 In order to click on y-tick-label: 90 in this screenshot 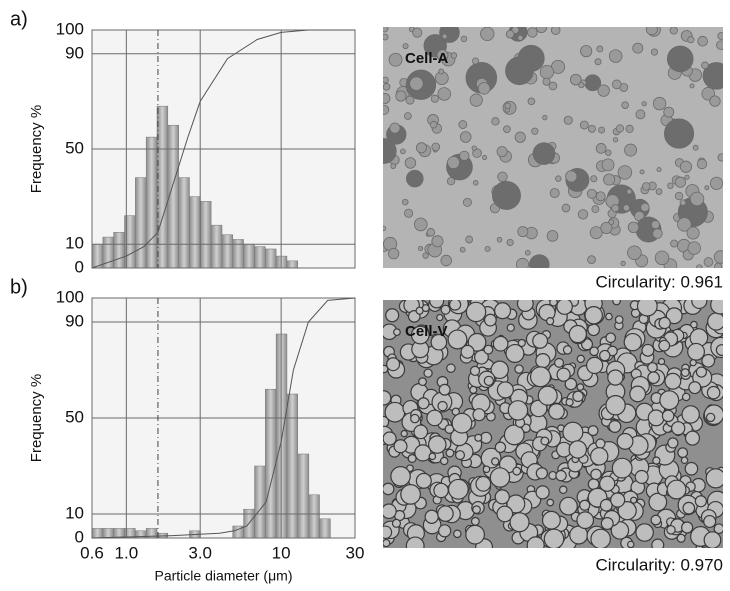, I will do `click(74, 52)`.